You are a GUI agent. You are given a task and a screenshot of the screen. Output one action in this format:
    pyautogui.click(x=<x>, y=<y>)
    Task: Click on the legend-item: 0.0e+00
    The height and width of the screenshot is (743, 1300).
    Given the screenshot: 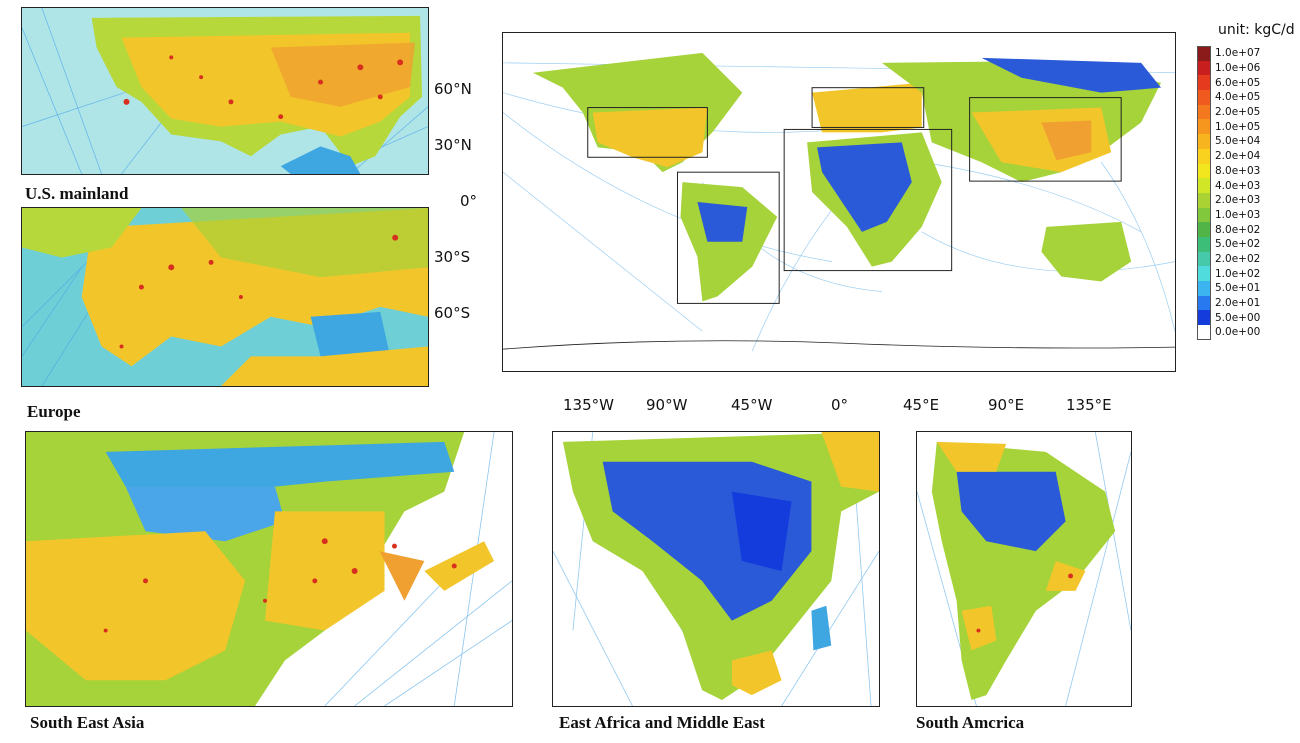 What is the action you would take?
    pyautogui.click(x=1244, y=332)
    